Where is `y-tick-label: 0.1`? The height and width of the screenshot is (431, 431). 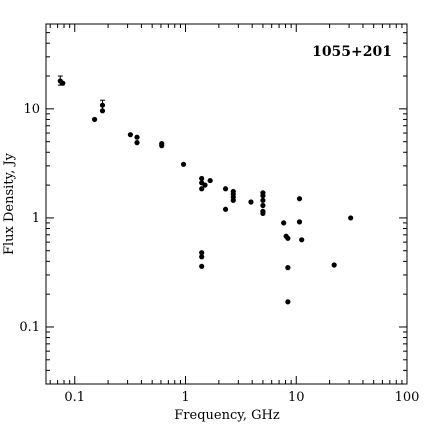
y-tick-label: 0.1 is located at coordinates (29, 327).